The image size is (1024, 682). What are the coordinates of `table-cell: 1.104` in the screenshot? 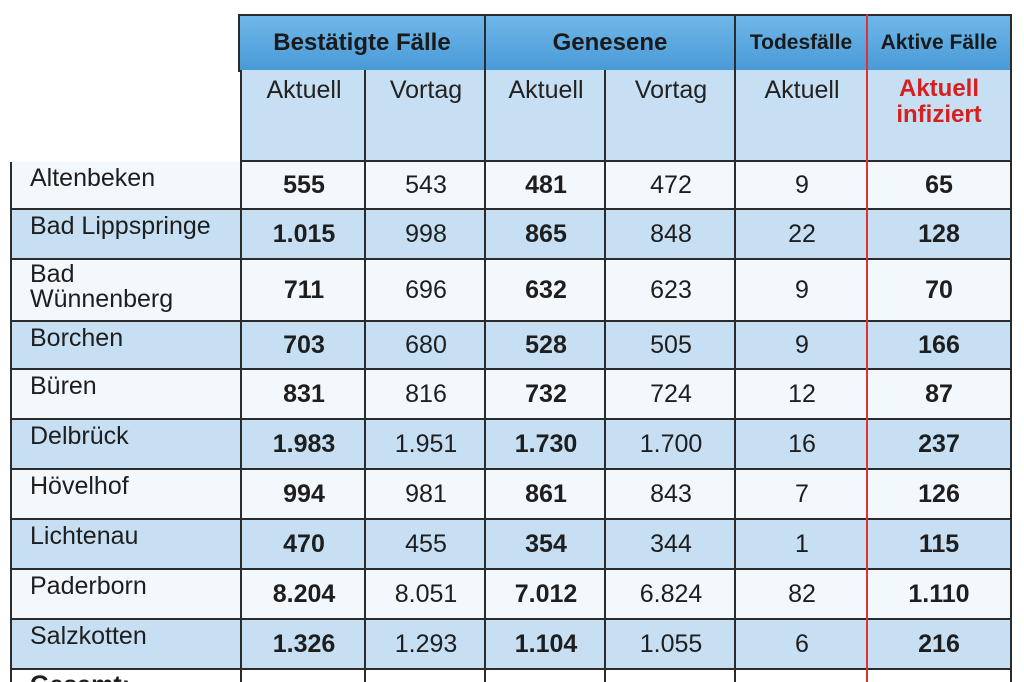 It's located at (545, 645).